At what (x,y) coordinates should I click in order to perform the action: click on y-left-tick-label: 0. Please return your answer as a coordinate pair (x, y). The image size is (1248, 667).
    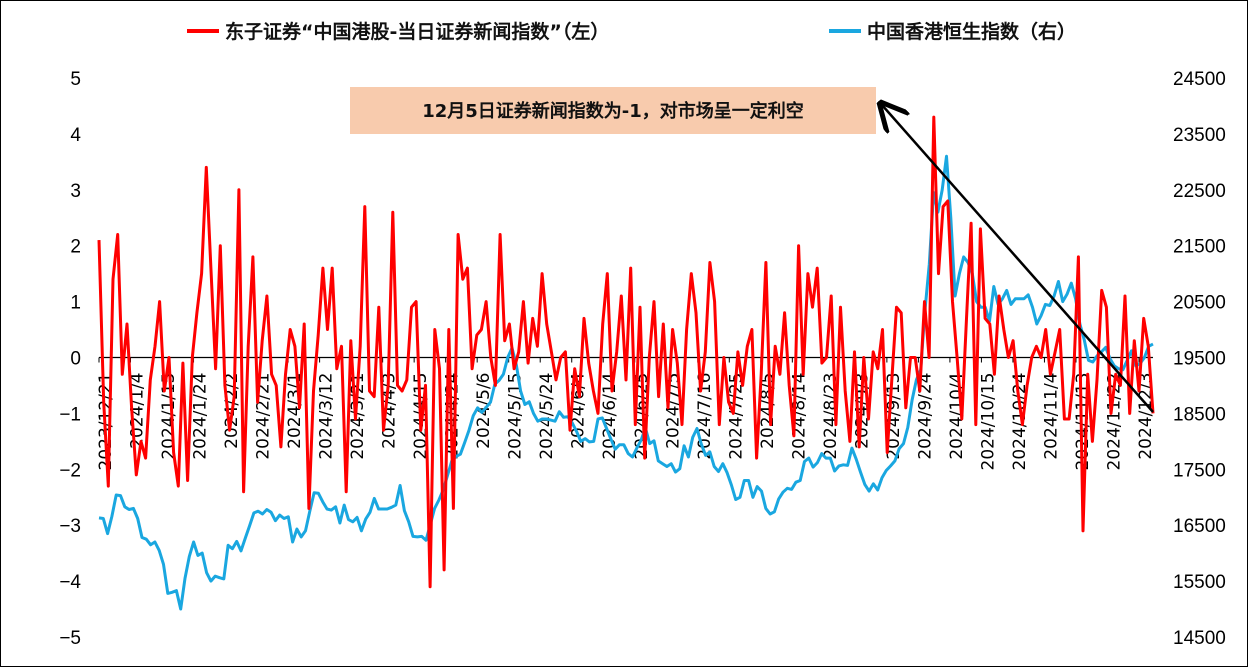
    Looking at the image, I should click on (75, 359).